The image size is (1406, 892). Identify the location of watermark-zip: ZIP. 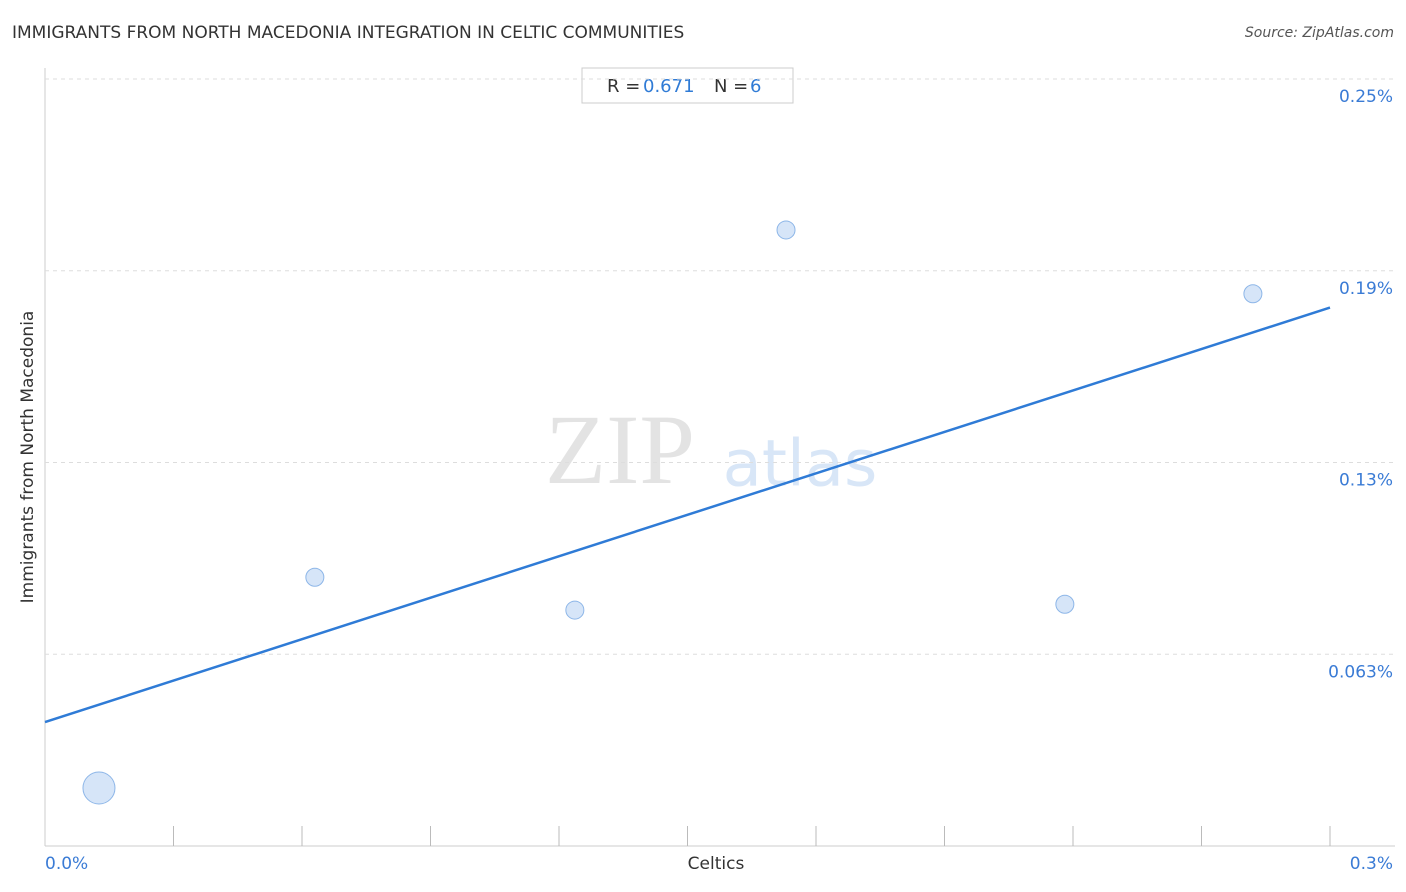
(620, 449).